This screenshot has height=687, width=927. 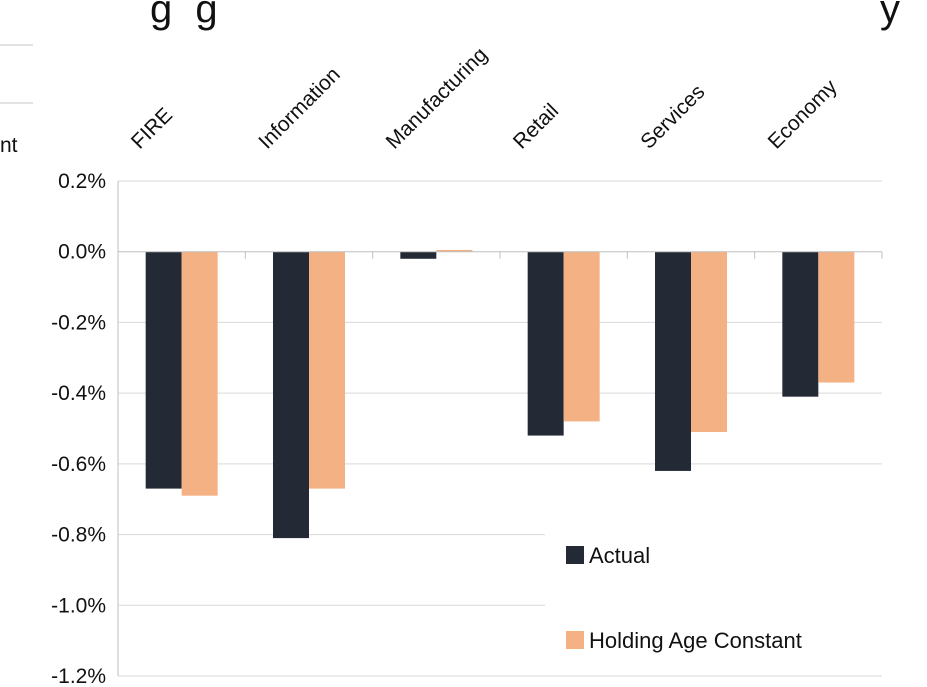 What do you see at coordinates (437, 98) in the screenshot?
I see `category-label: Manufacturing` at bounding box center [437, 98].